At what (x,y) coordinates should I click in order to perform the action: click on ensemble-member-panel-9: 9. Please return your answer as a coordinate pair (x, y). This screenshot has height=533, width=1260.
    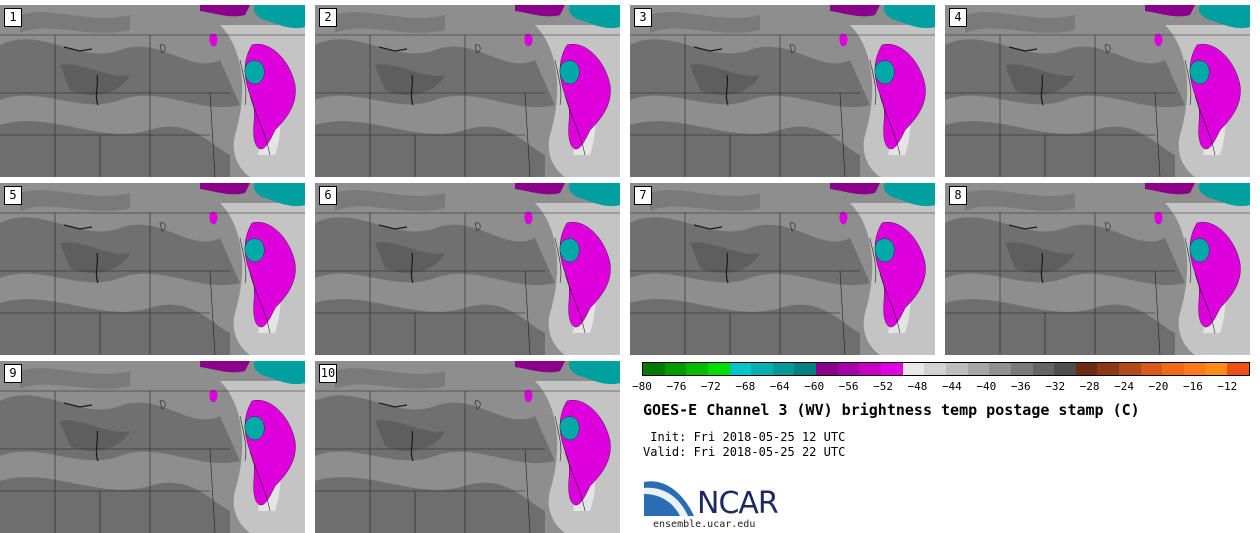
    Looking at the image, I should click on (152, 447).